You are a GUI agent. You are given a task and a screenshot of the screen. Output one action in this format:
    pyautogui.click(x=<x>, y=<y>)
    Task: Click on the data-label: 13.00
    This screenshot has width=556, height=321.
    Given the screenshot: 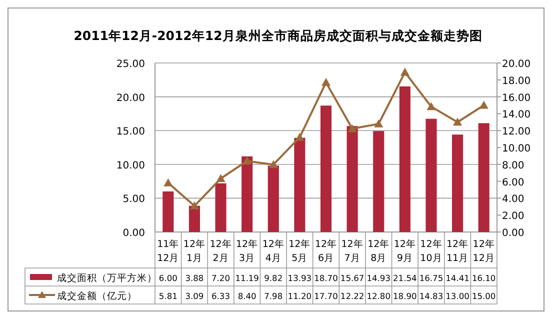 What is the action you would take?
    pyautogui.click(x=458, y=296)
    